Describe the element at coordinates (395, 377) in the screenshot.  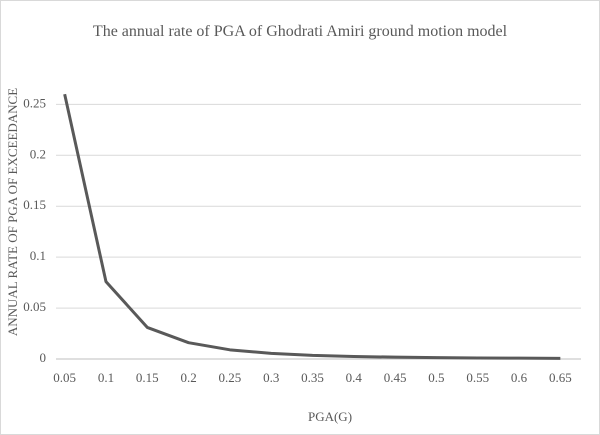
I see `x-tick-label: 0.45` at that location.